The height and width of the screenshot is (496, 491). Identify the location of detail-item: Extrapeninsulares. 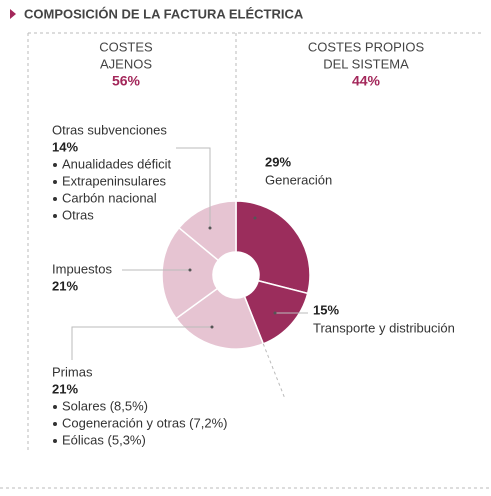
(114, 180).